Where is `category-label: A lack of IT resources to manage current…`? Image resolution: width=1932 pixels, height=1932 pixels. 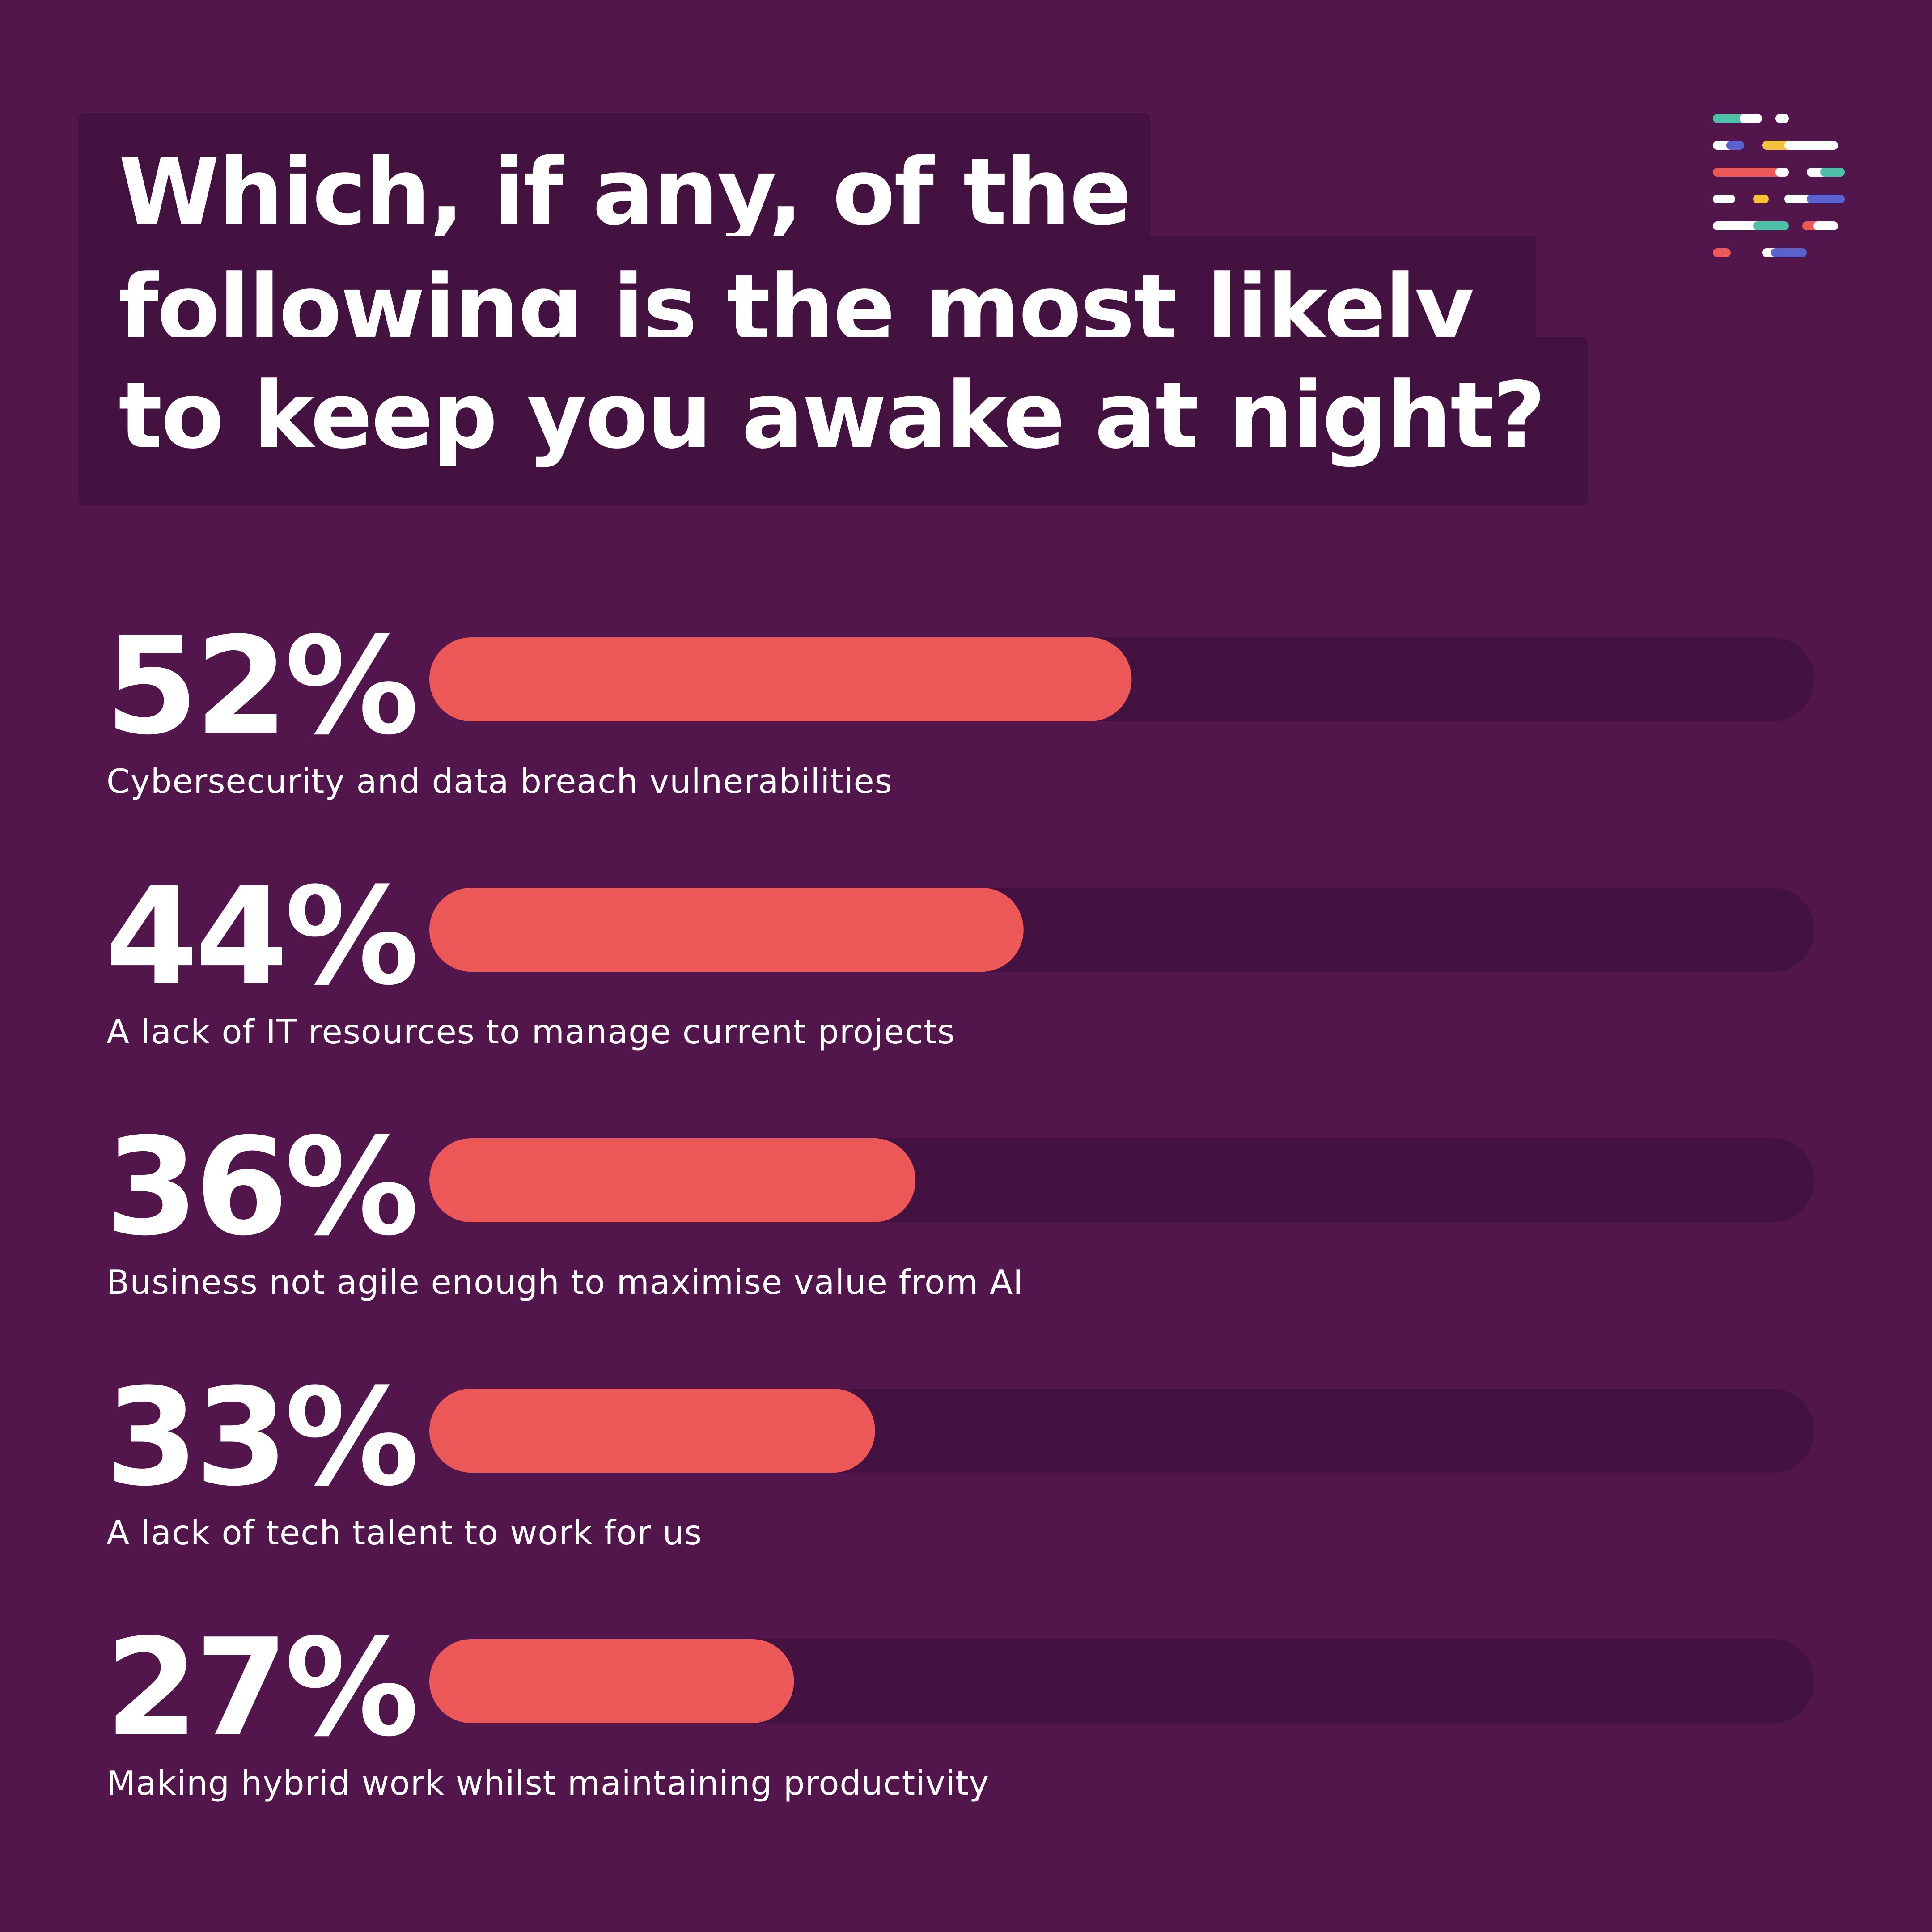 category-label: A lack of IT resources to manage current… is located at coordinates (530, 1031).